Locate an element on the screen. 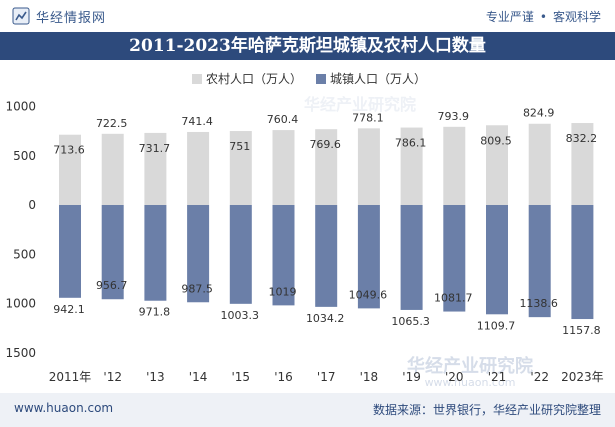 This screenshot has width=615, height=427. data-label-urban: 1138.6 is located at coordinates (538, 303).